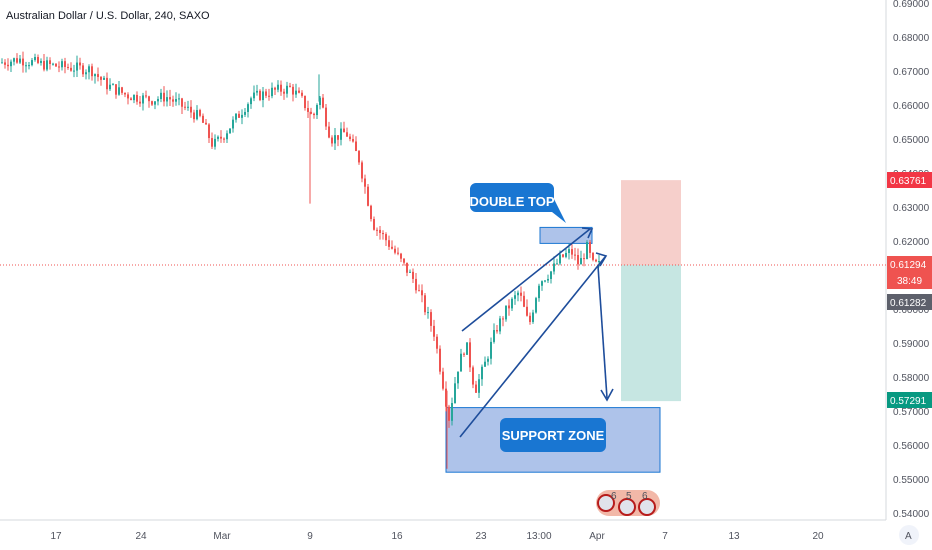 This screenshot has width=932, height=550. Describe the element at coordinates (911, 310) in the screenshot. I see `price-tick-label: 0.60000` at that location.